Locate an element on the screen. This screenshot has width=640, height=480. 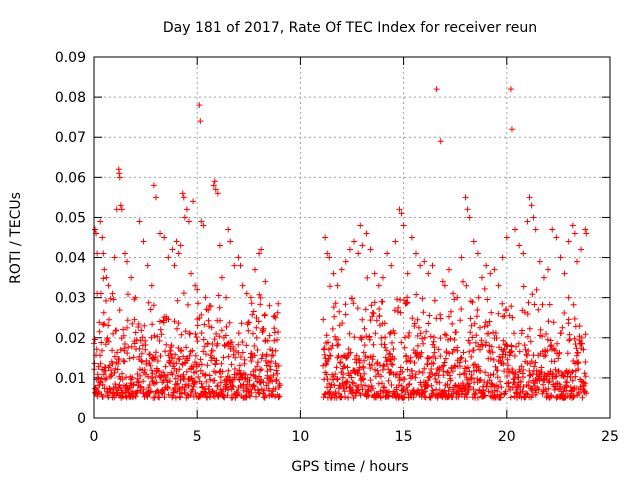
y-tick-label: 0.08 is located at coordinates (70, 98).